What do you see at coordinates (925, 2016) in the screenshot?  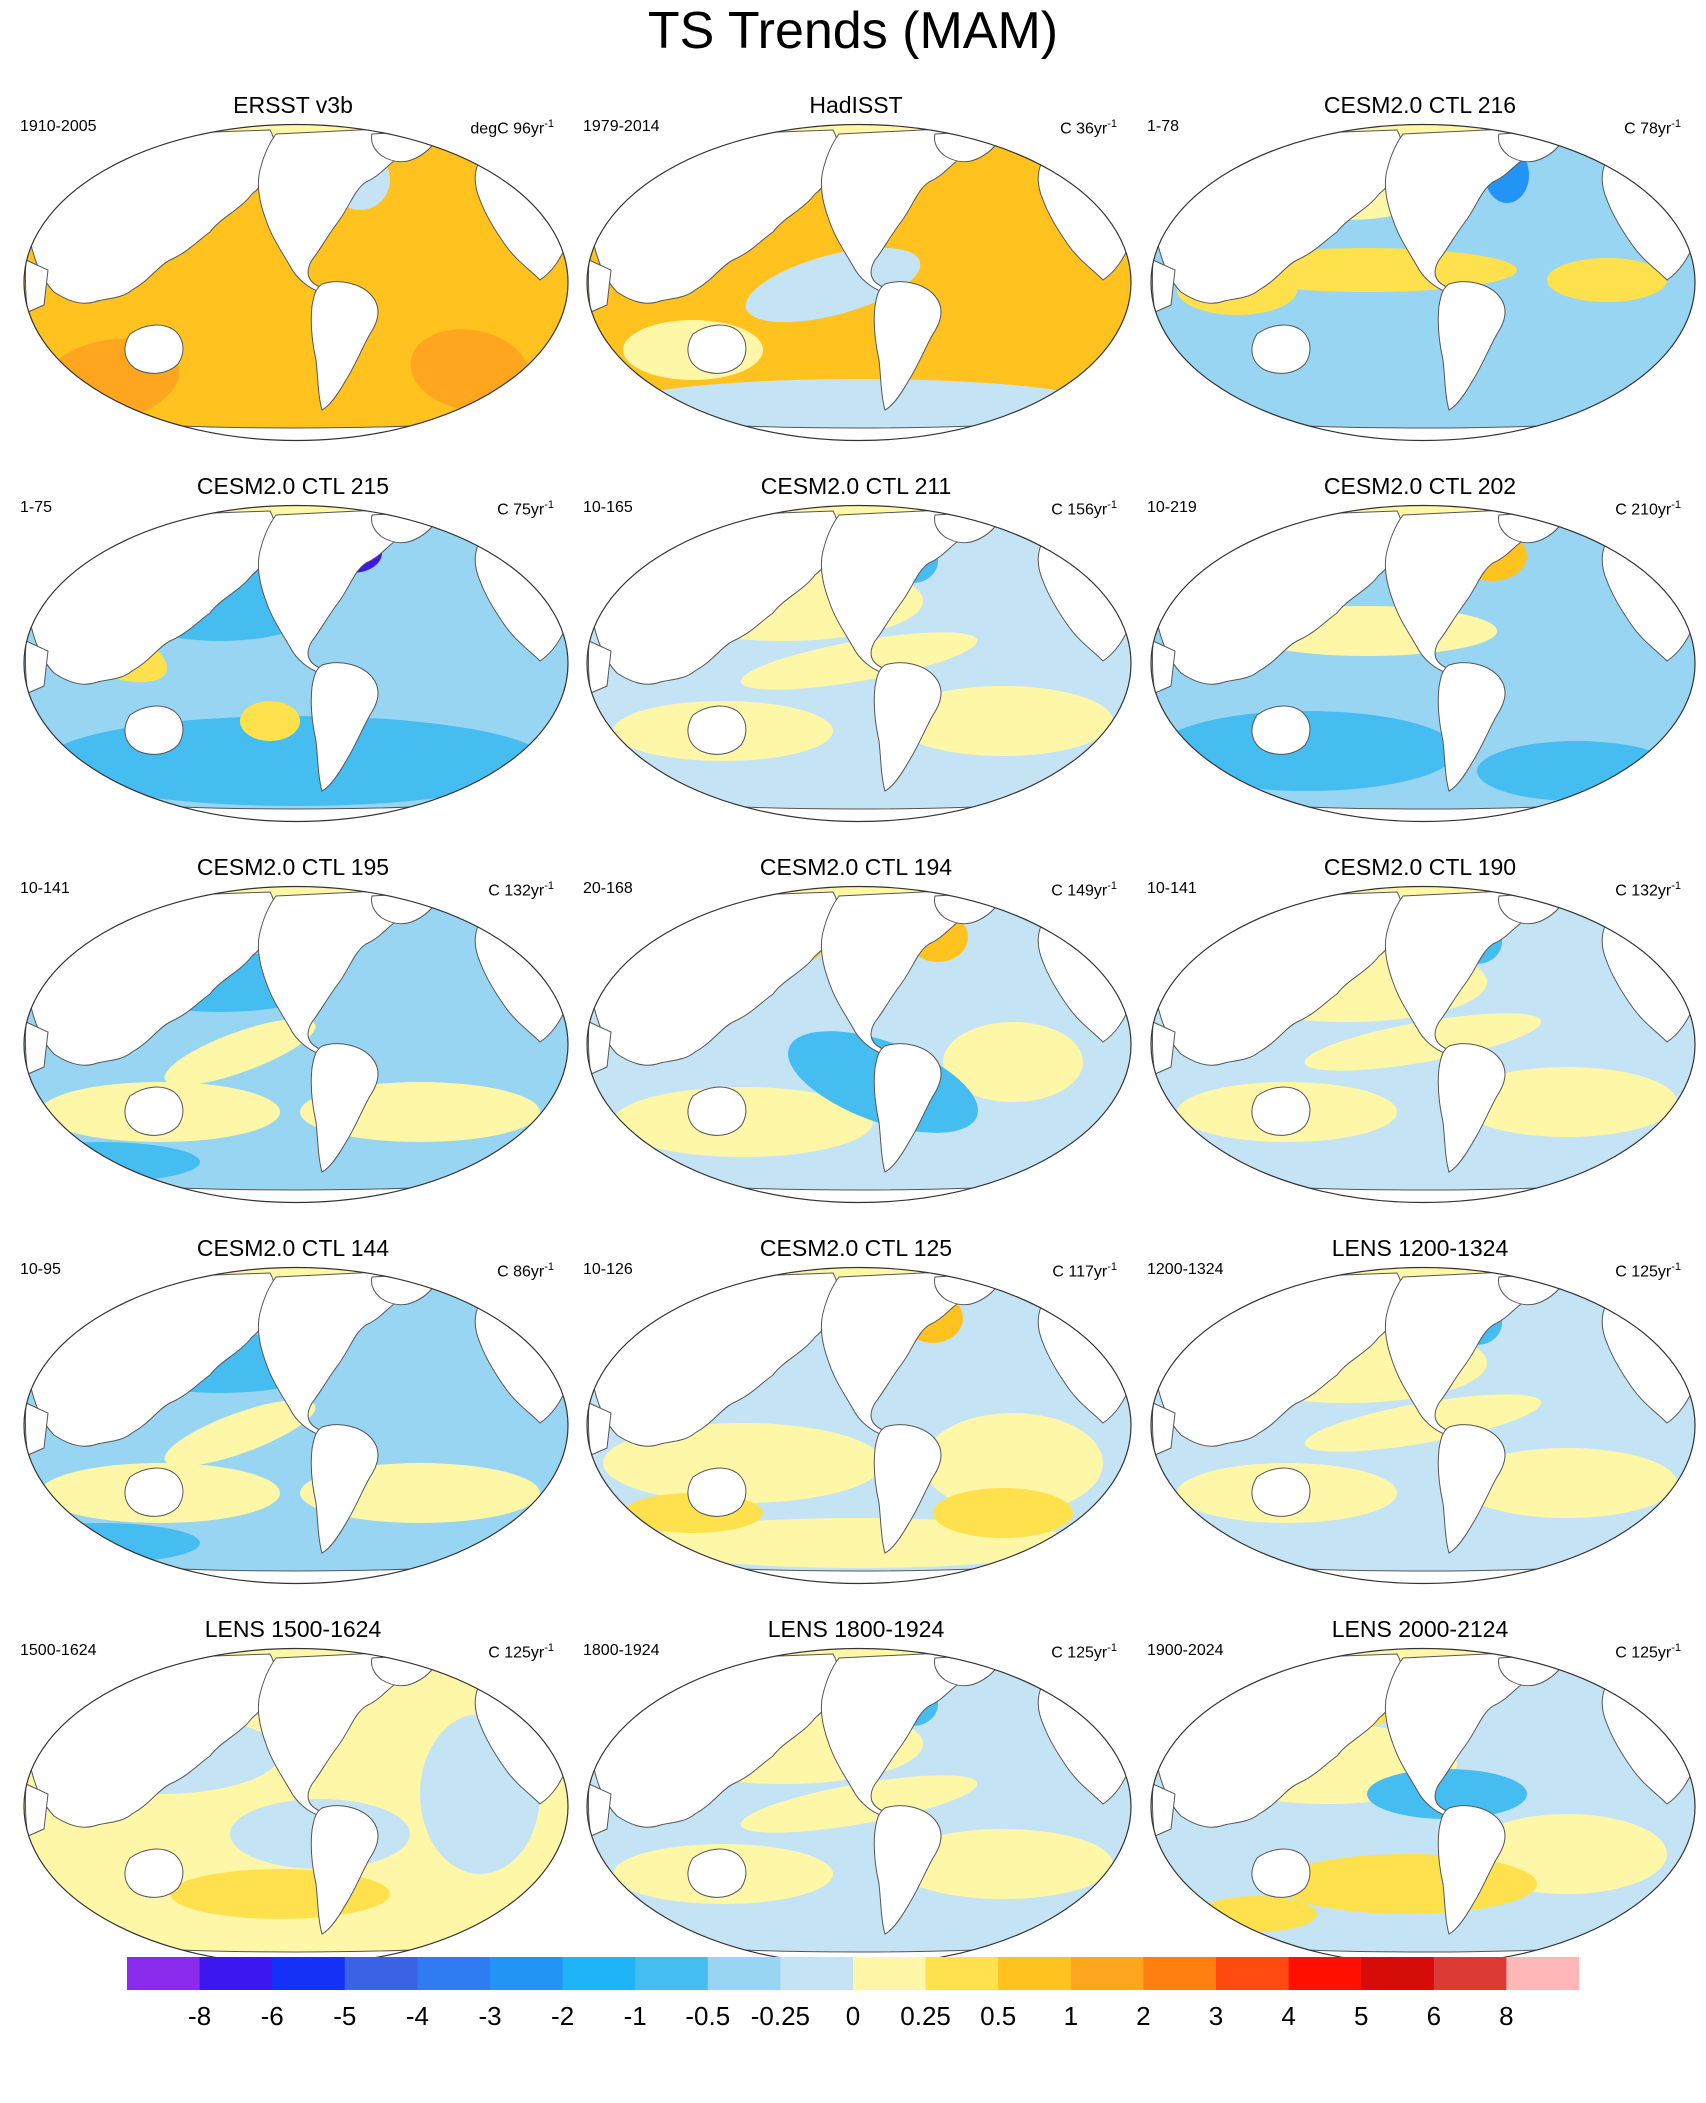 I see `colorbar-tick-label: 0.25` at bounding box center [925, 2016].